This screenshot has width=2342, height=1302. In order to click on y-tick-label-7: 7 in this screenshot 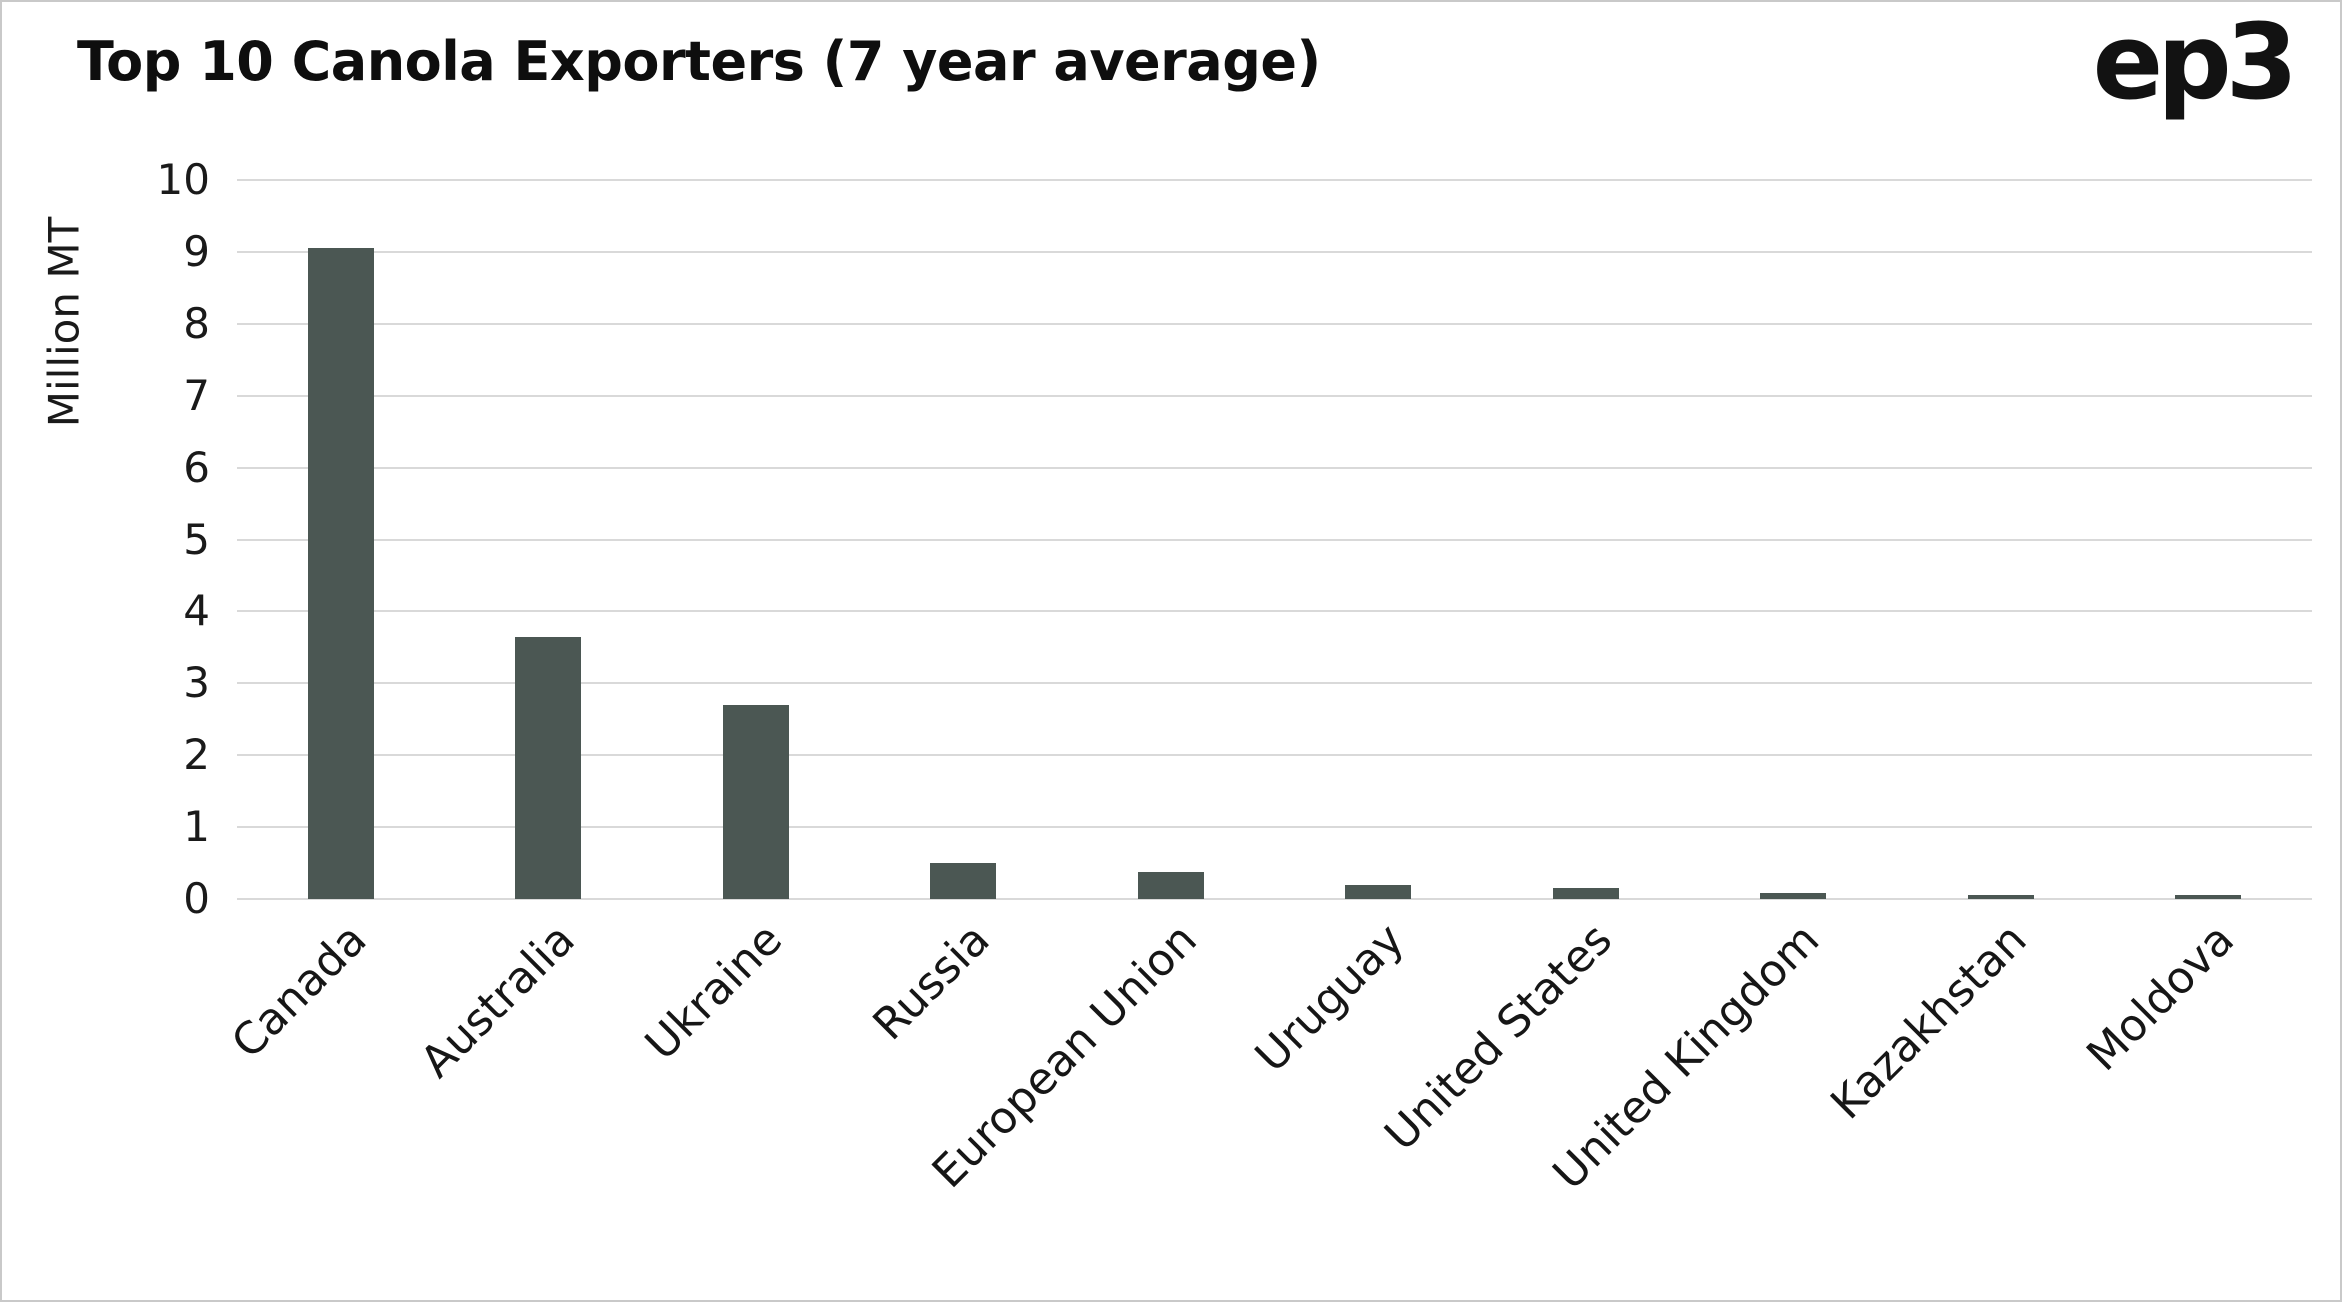, I will do `click(196, 395)`.